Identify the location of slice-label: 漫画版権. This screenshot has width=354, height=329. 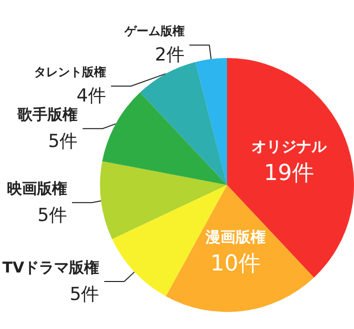
(235, 237).